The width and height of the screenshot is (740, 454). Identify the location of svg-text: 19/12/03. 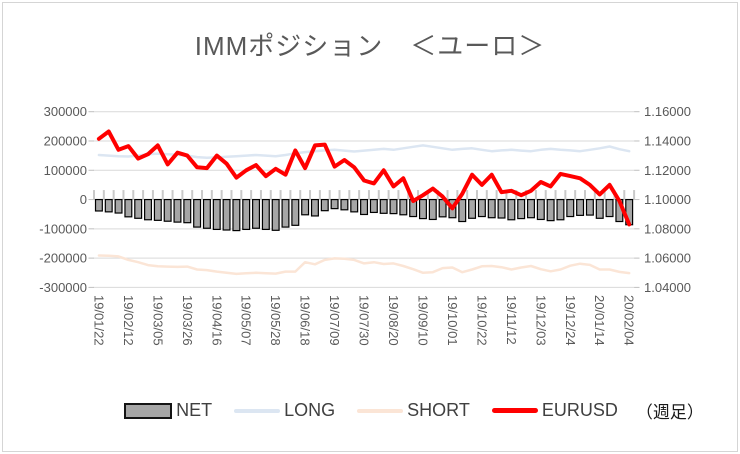
(540, 320).